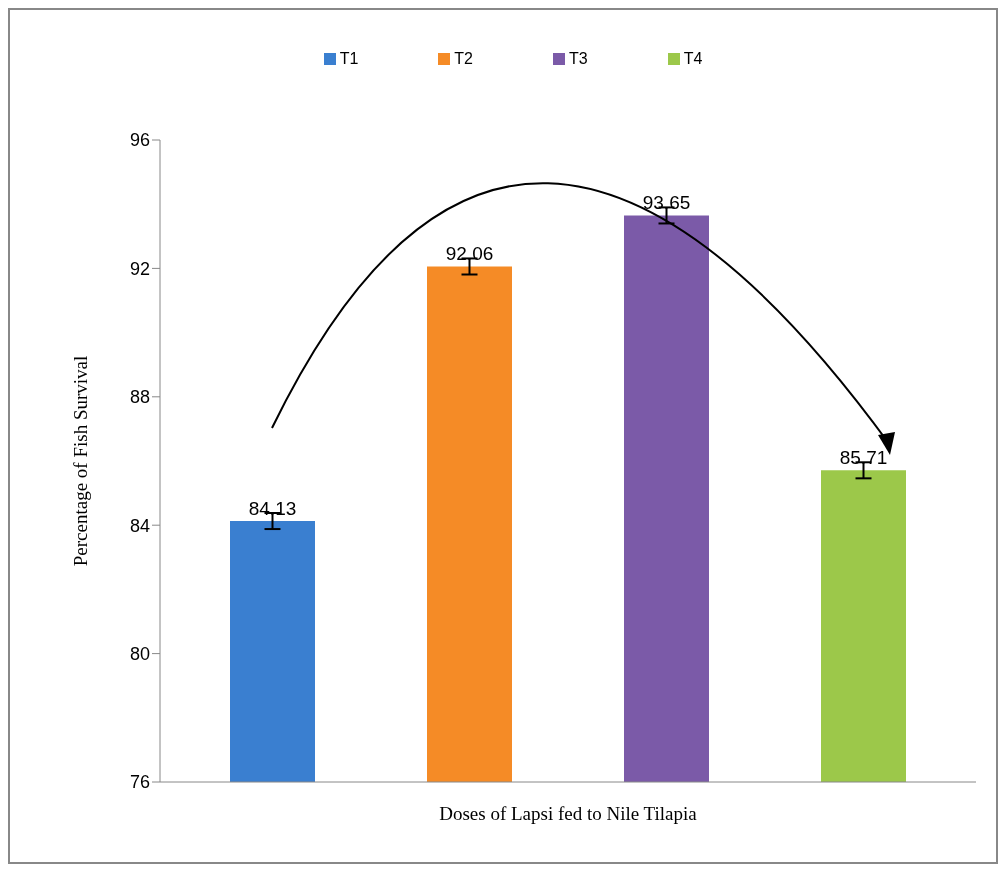 Image resolution: width=1007 pixels, height=873 pixels. Describe the element at coordinates (139, 397) in the screenshot. I see `y-tick-label: 88` at that location.